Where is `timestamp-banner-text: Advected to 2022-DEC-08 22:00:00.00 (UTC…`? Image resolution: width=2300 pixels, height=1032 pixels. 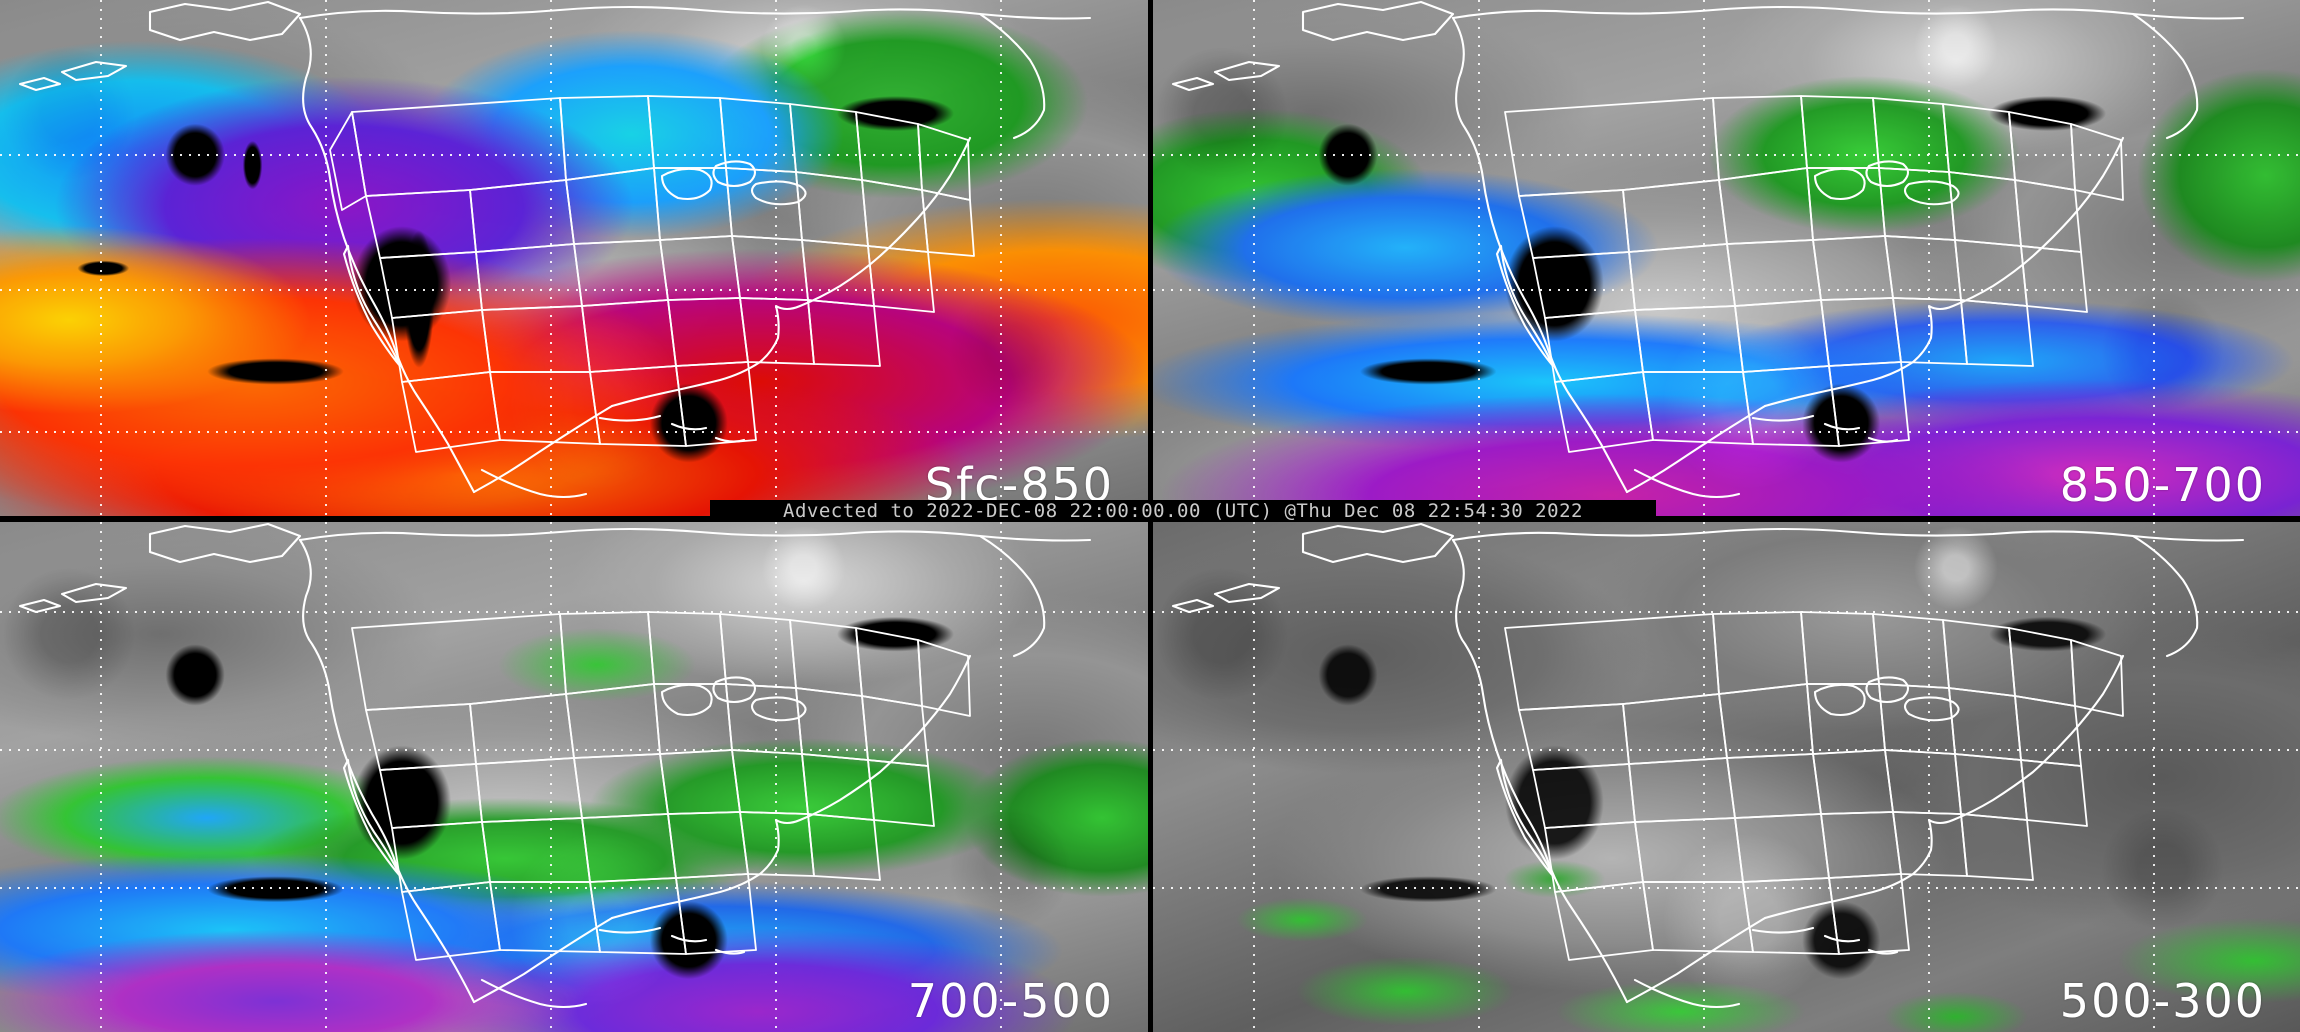 timestamp-banner-text: Advected to 2022-DEC-08 22:00:00.00 (UTC… is located at coordinates (1183, 510).